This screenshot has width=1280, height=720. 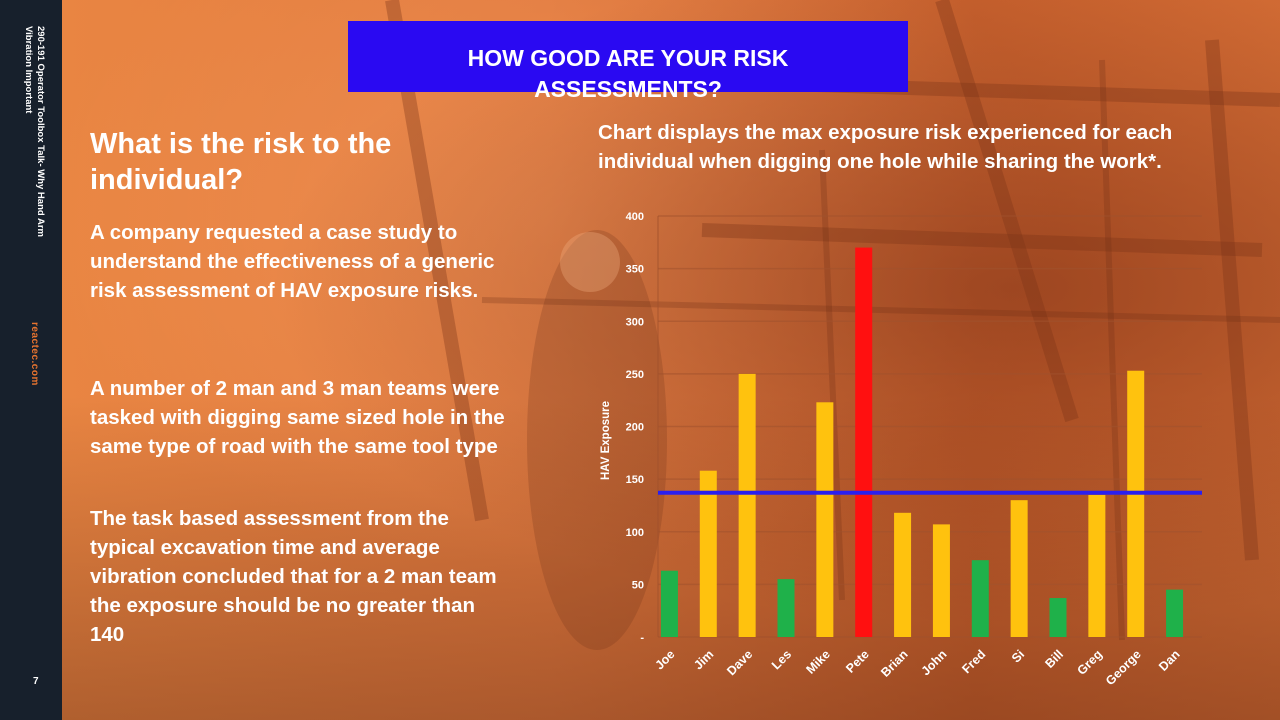 I want to click on x-tick-label-les: Les, so click(x=781, y=659).